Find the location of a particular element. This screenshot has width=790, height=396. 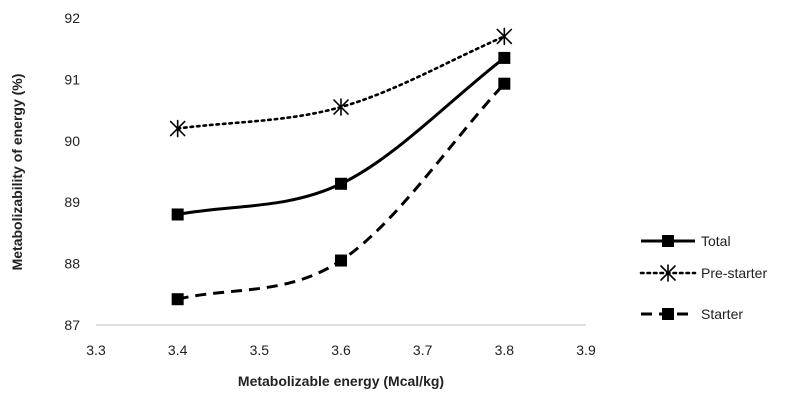

x-tick-label: 3.3 is located at coordinates (96, 350).